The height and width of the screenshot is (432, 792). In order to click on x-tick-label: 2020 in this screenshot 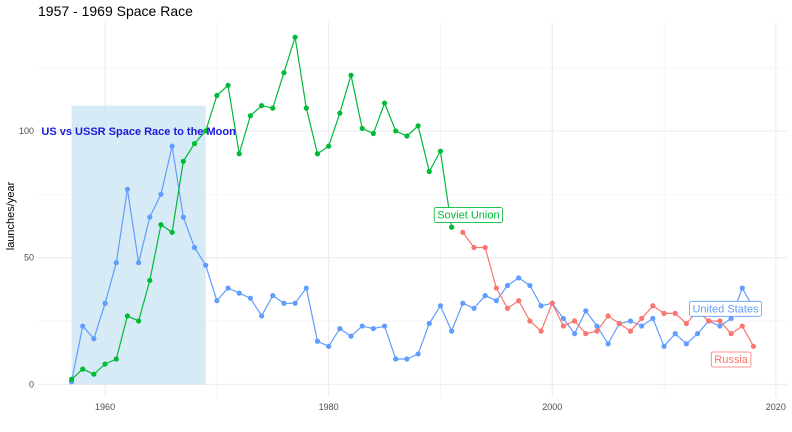, I will do `click(776, 407)`.